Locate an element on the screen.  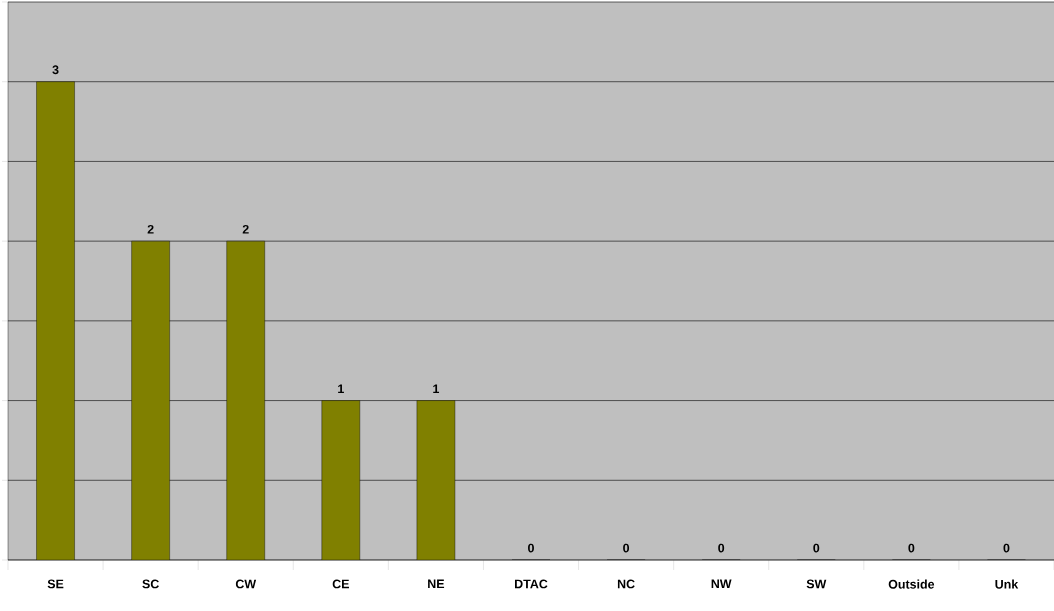
x-tick-label: SE is located at coordinates (55, 584).